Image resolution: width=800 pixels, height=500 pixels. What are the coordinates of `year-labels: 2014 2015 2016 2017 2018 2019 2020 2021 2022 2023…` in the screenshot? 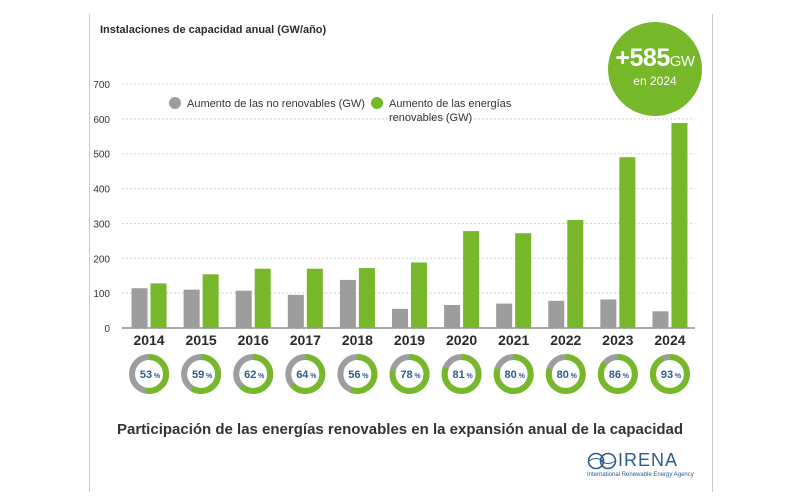 It's located at (409, 340).